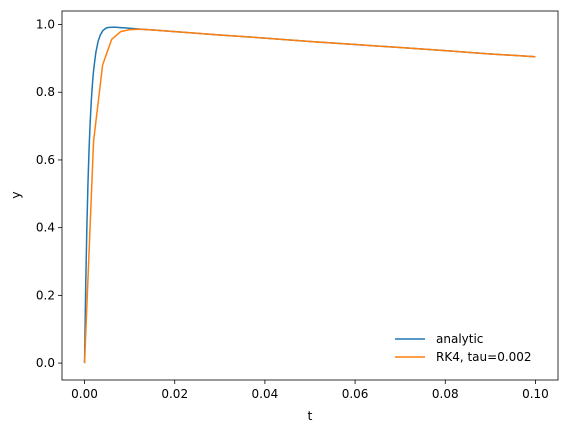 The width and height of the screenshot is (567, 432). I want to click on x-axis-ticks: 0.00 0.02 0.04 0.06 0.08 0.10, so click(310, 390).